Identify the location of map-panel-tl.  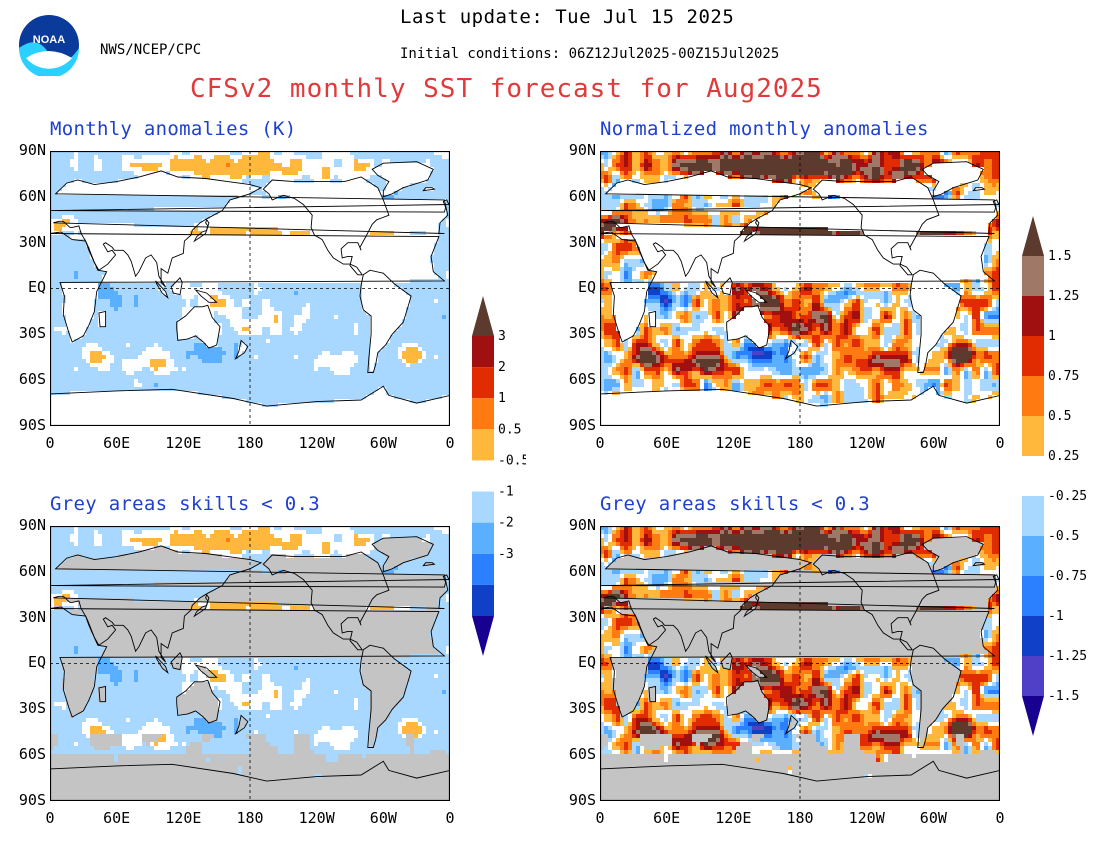
(250, 288).